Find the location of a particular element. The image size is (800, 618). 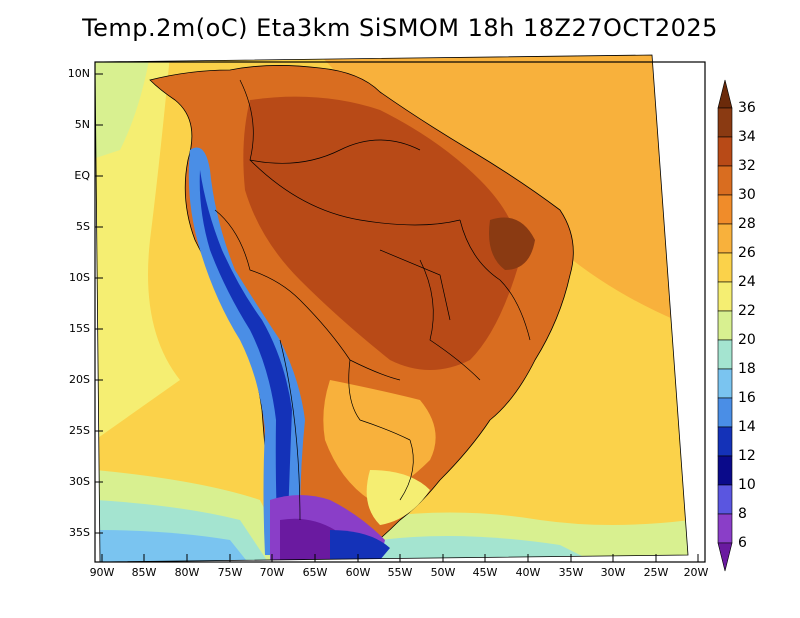

northeast-hottest is located at coordinates (512, 243).